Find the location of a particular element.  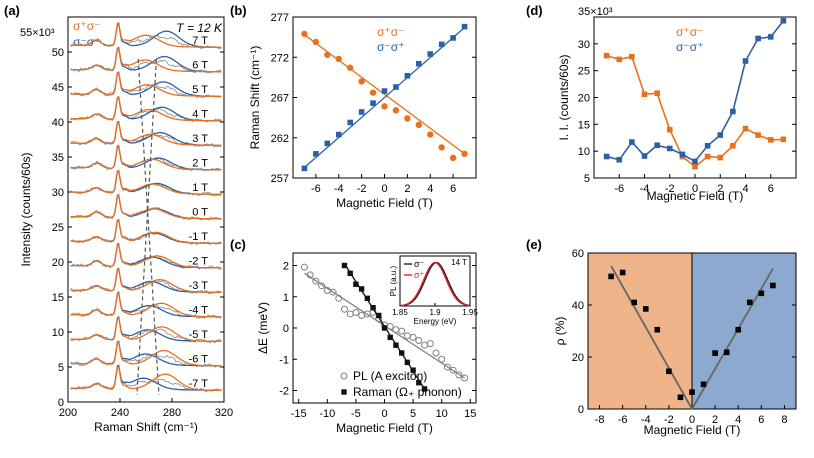

panel-e-ylabel: ρ (%) is located at coordinates (560, 331).